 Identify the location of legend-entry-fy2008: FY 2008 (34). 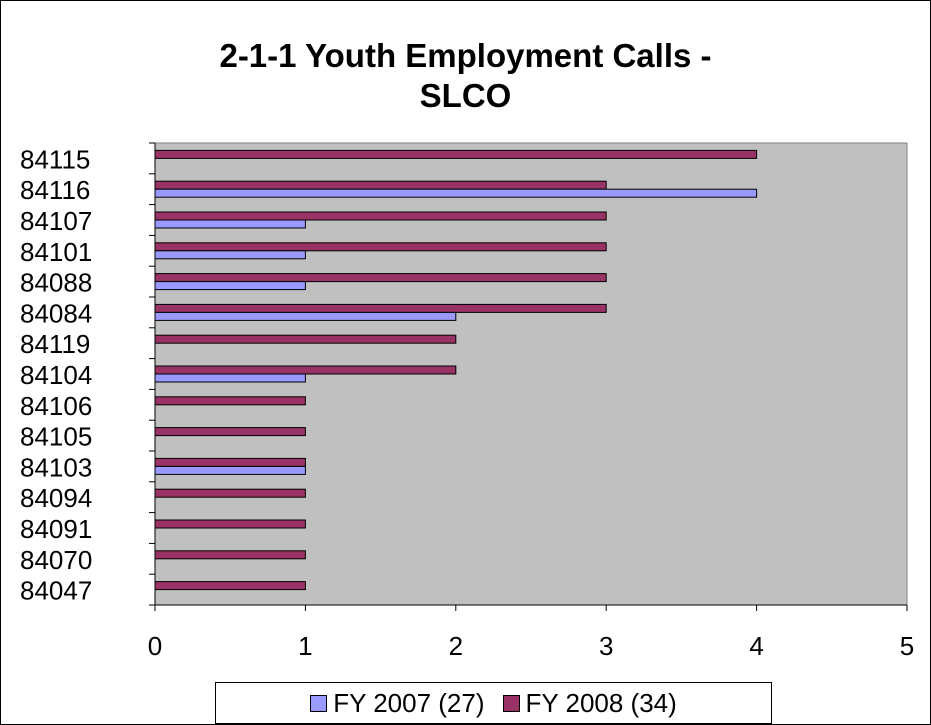
(589, 703).